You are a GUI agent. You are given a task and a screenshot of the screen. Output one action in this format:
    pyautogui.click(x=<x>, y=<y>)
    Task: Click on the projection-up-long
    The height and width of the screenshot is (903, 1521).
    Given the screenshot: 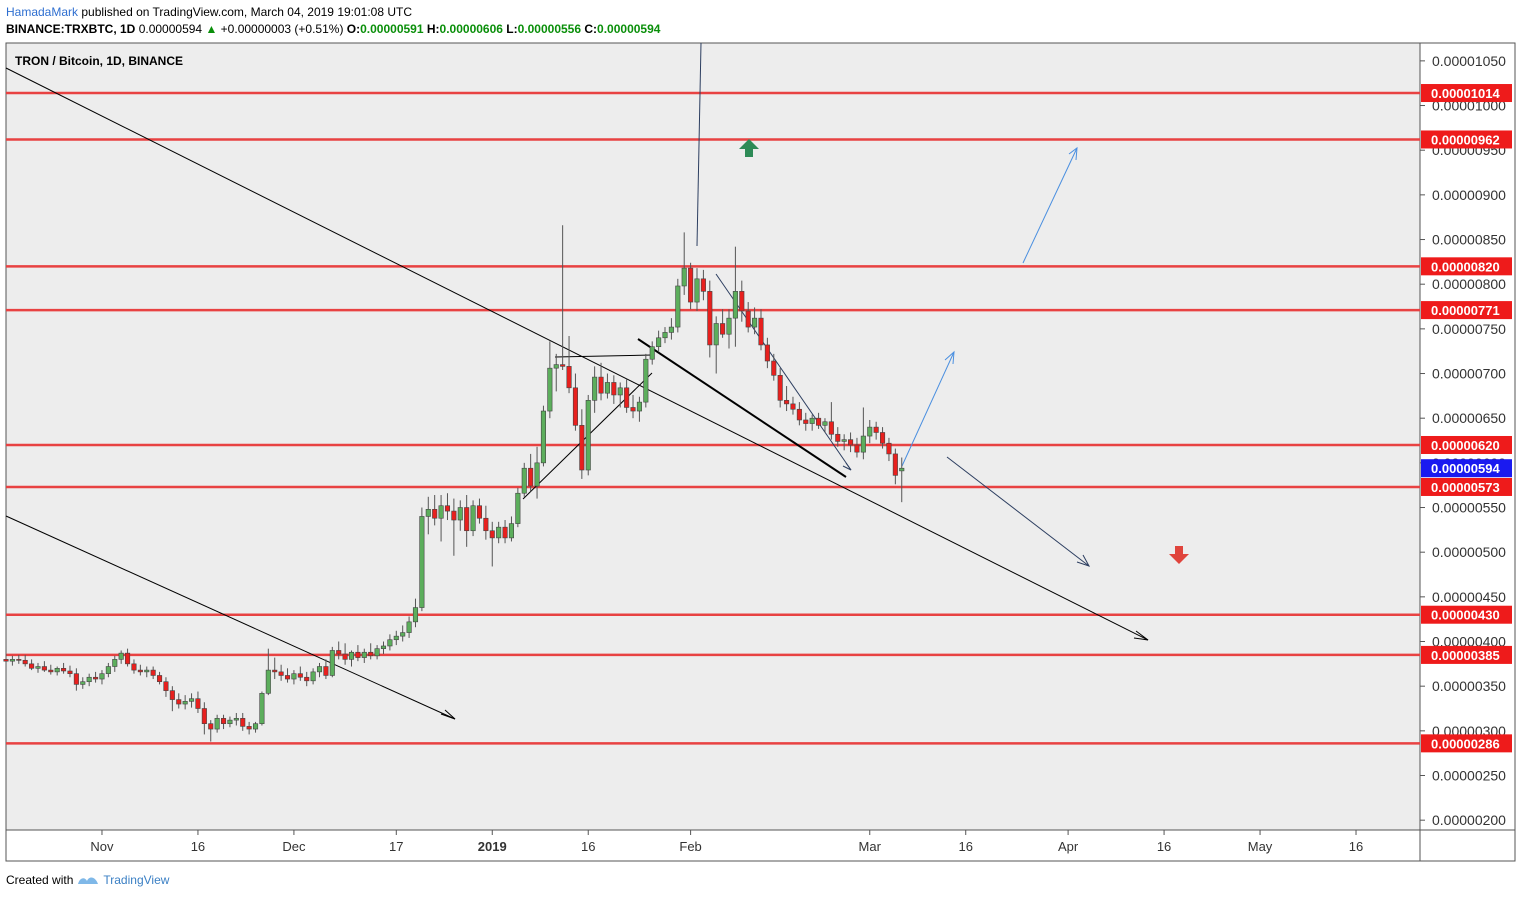 What is the action you would take?
    pyautogui.click(x=1050, y=205)
    